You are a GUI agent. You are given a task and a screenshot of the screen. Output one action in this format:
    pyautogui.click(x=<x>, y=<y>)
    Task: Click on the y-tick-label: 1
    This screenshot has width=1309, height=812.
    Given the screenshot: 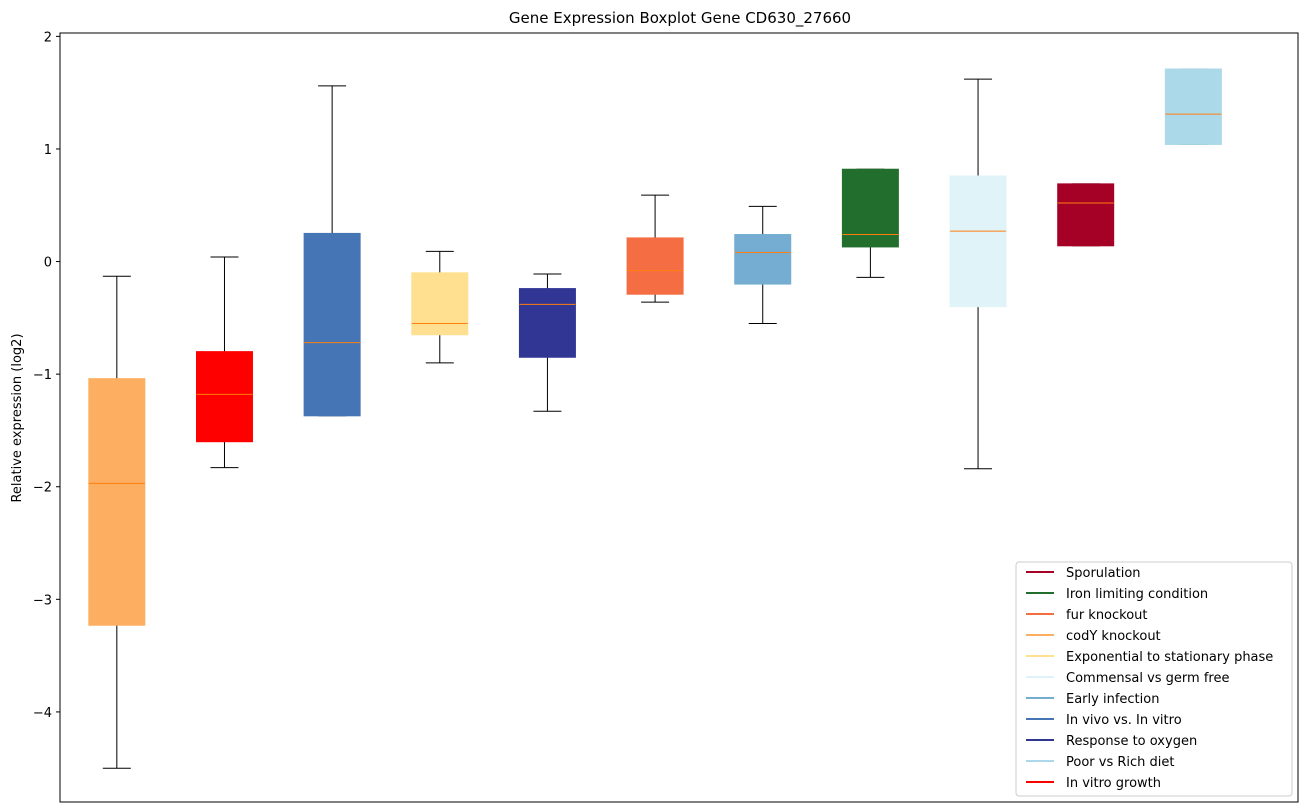 What is the action you would take?
    pyautogui.click(x=48, y=150)
    